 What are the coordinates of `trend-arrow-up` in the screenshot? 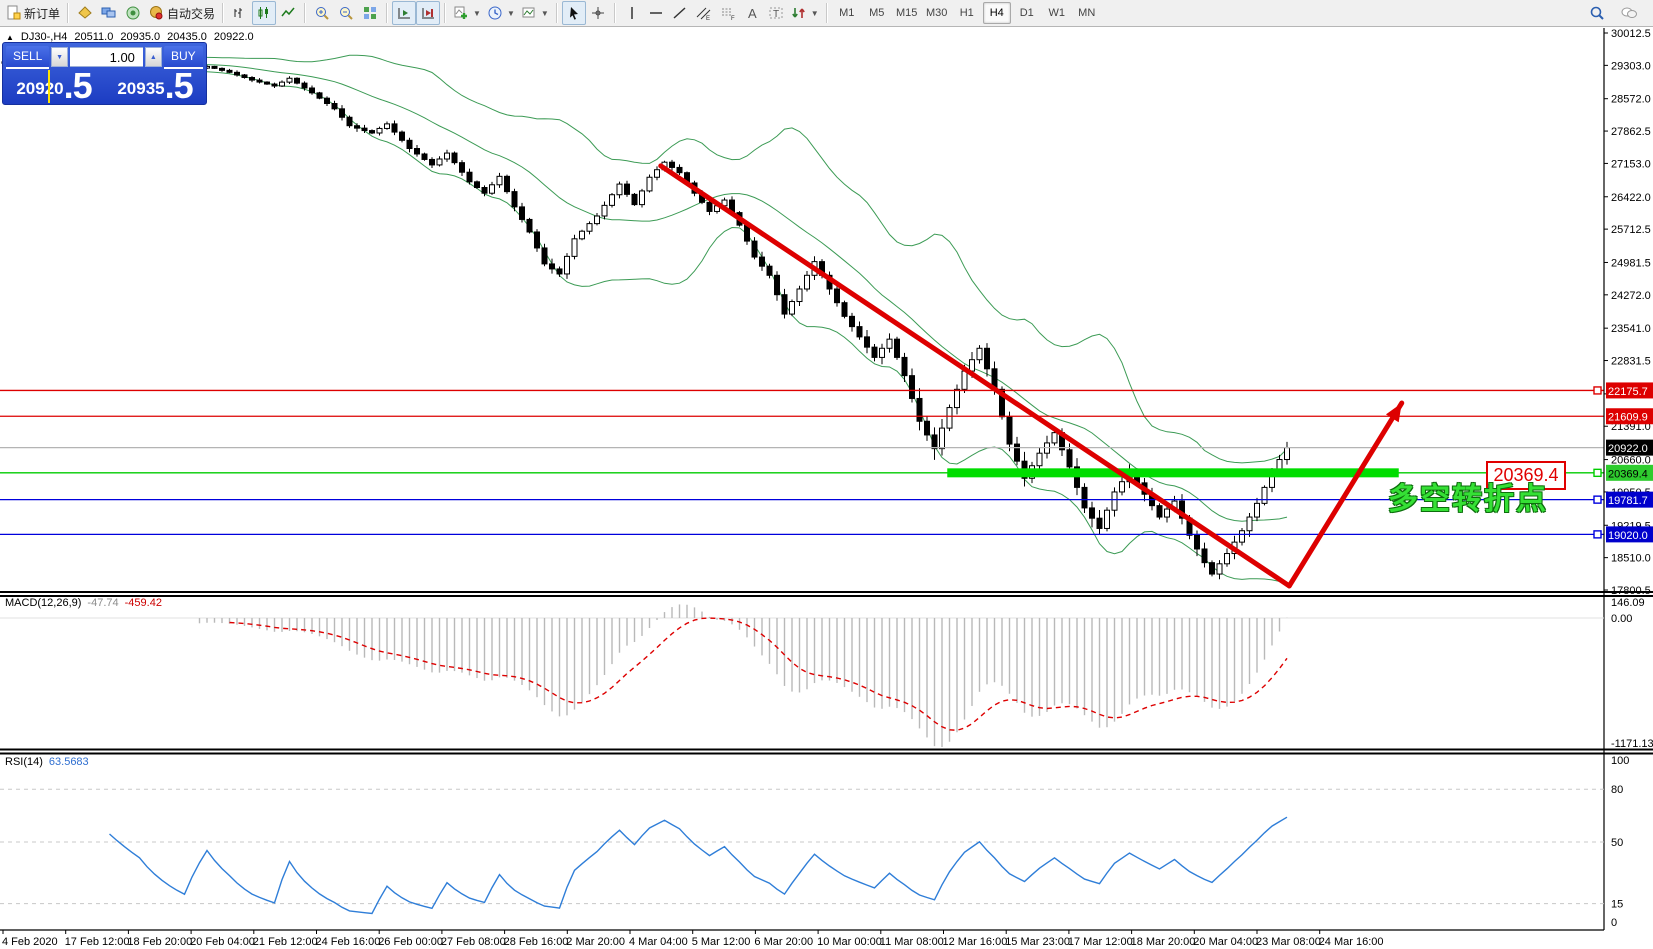 It's located at (1345, 494).